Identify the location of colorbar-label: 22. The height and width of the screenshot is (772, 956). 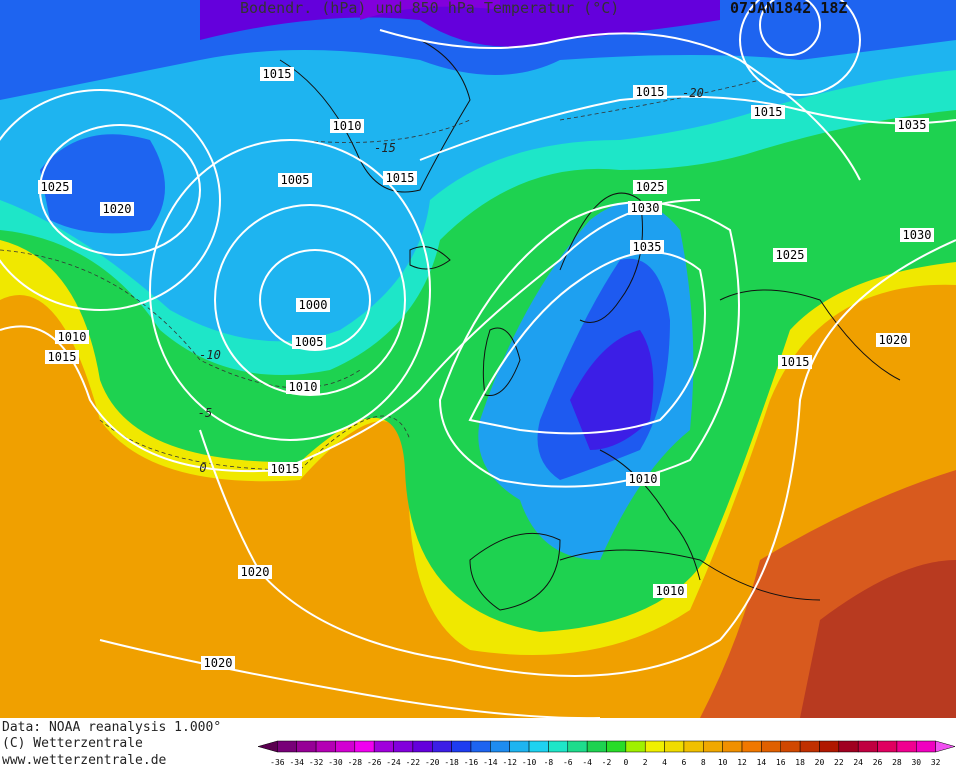
(839, 762).